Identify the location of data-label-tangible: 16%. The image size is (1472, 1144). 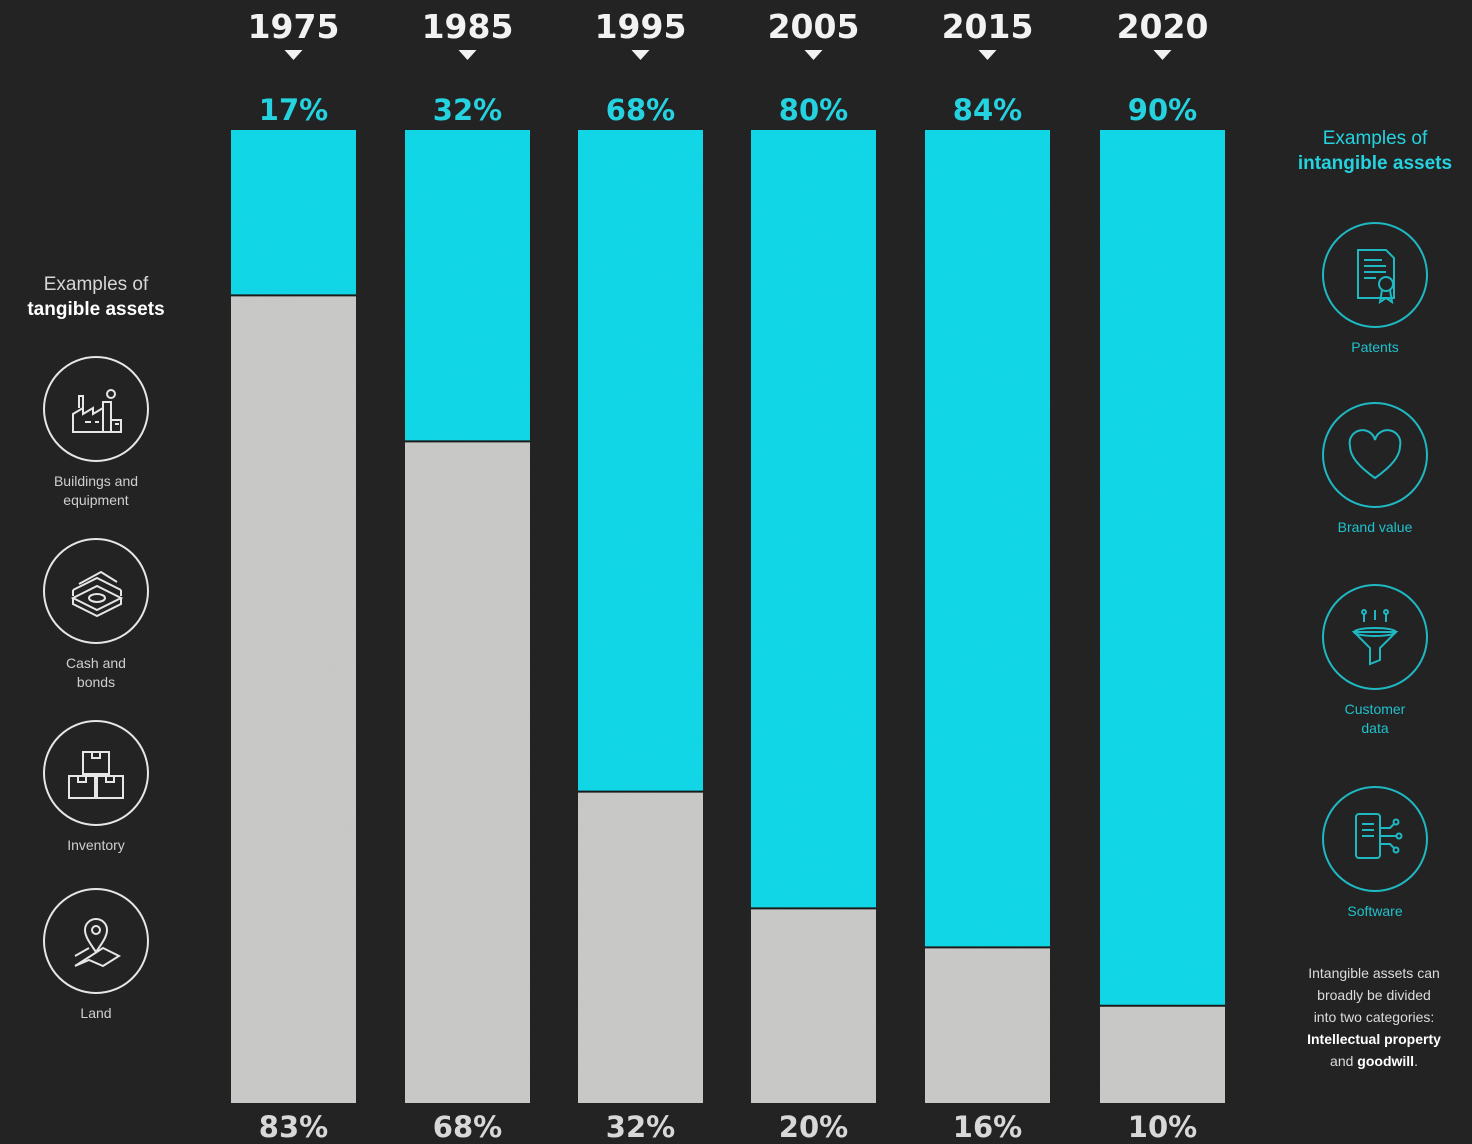
(987, 1127).